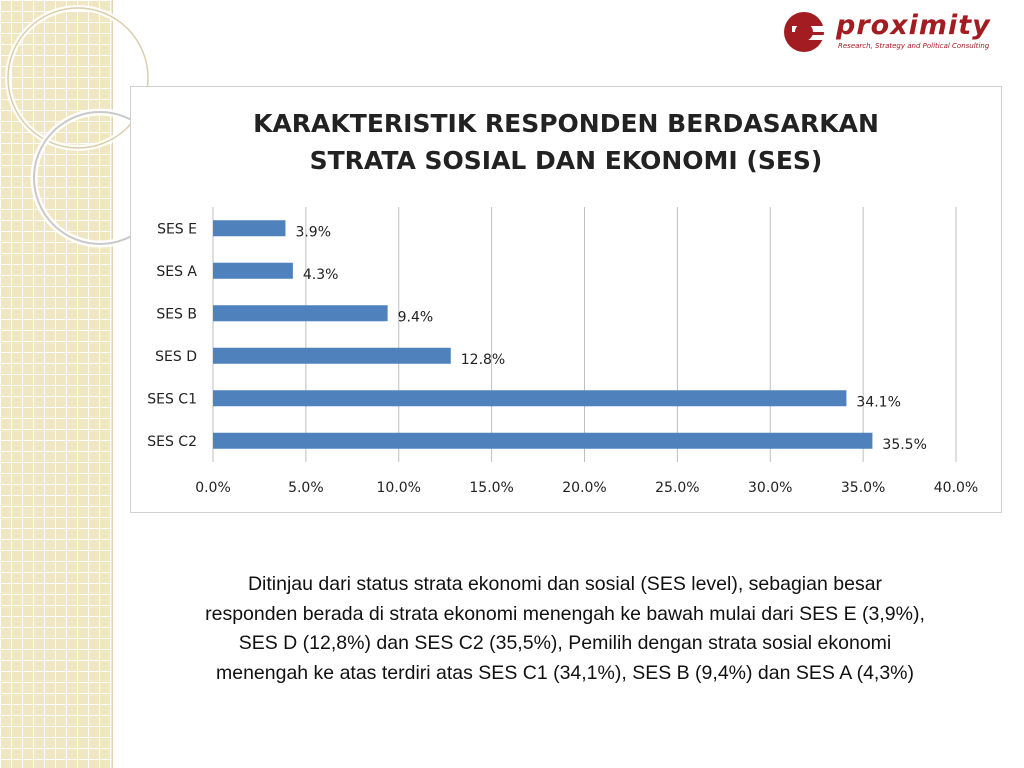 The height and width of the screenshot is (768, 1024). I want to click on category-label: SES A, so click(176, 272).